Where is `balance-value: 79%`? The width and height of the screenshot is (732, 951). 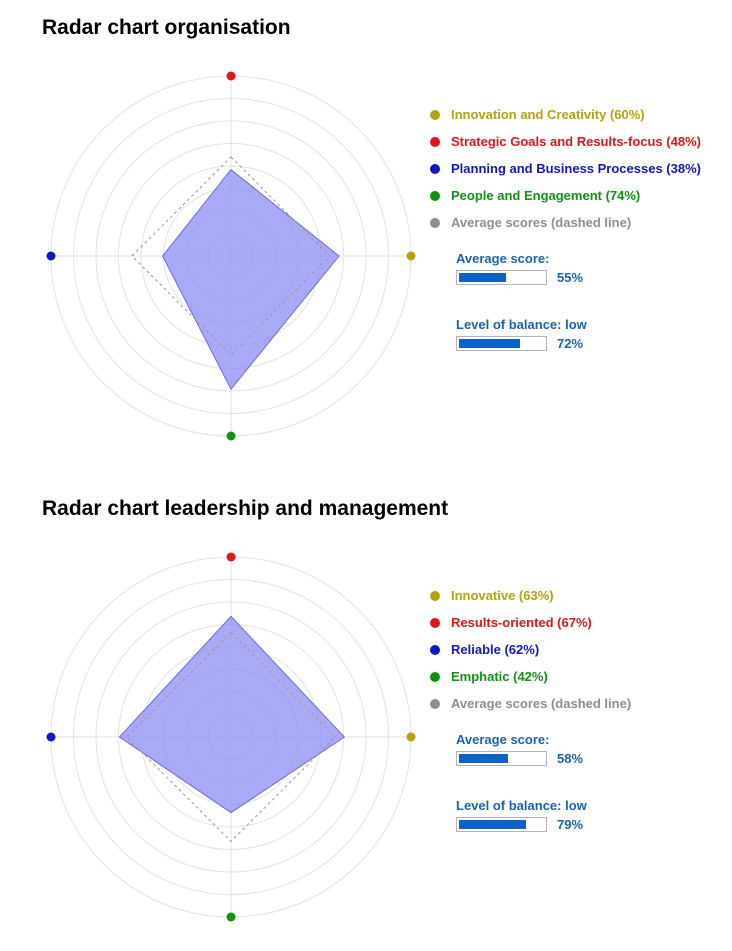 balance-value: 79% is located at coordinates (570, 824).